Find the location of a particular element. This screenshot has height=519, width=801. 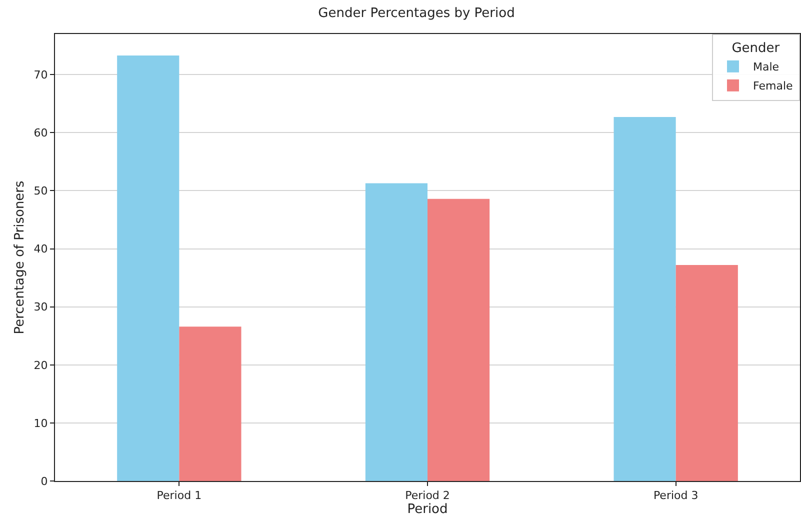

y-tick-label: 10 is located at coordinates (41, 423).